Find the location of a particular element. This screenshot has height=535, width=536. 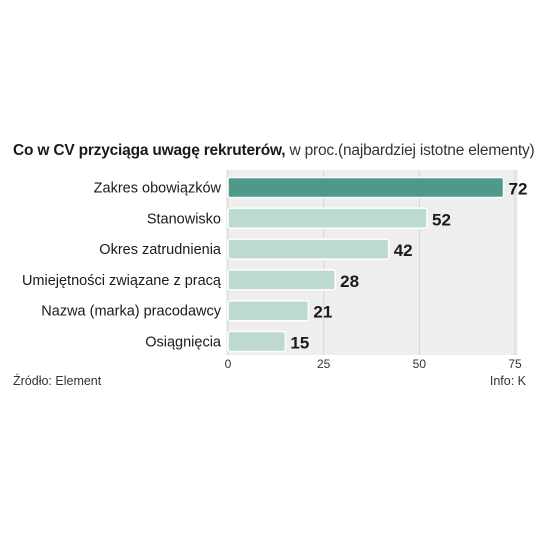

category-label: Okres zatrudnienia is located at coordinates (160, 250).